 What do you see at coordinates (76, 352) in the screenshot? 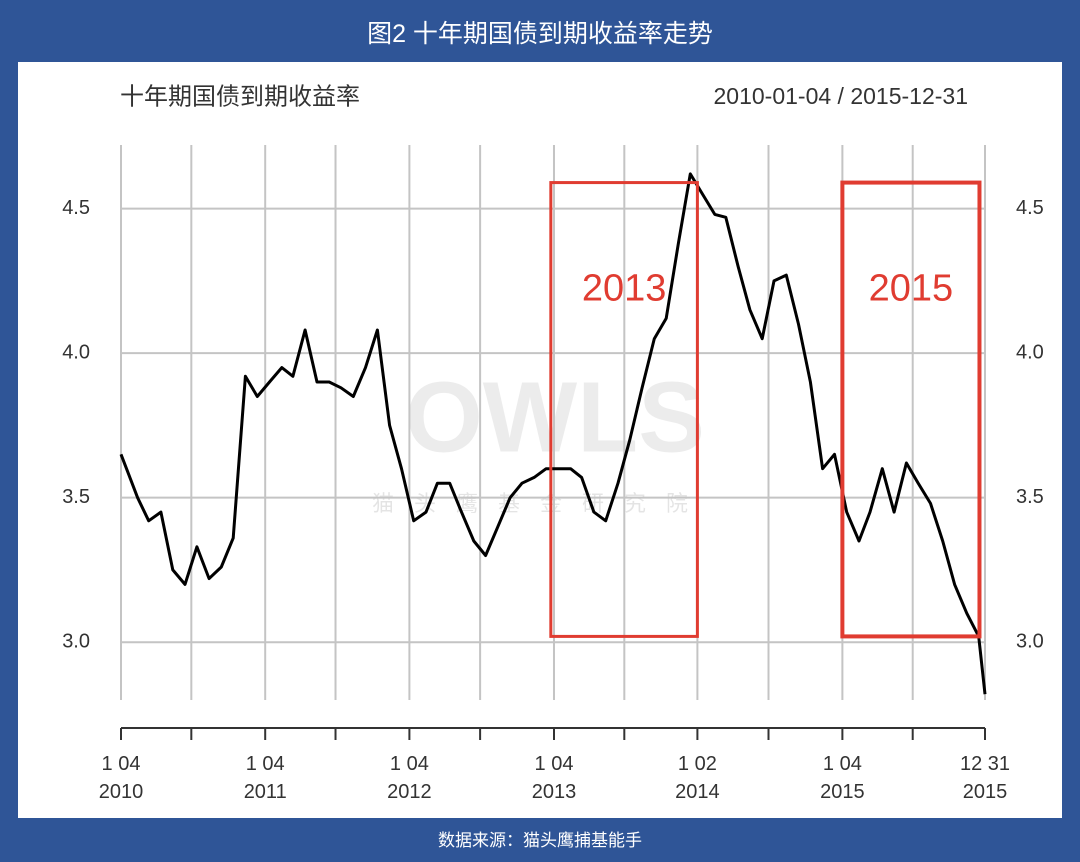
I see `y-tick-label: 4.0` at bounding box center [76, 352].